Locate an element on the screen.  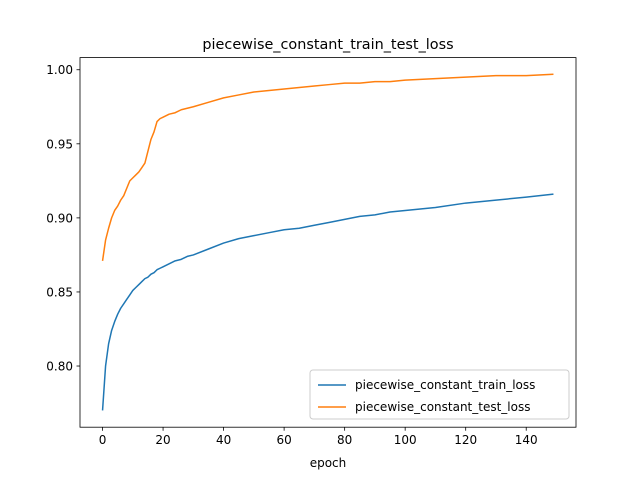
x-tick-label: 20 is located at coordinates (162, 440).